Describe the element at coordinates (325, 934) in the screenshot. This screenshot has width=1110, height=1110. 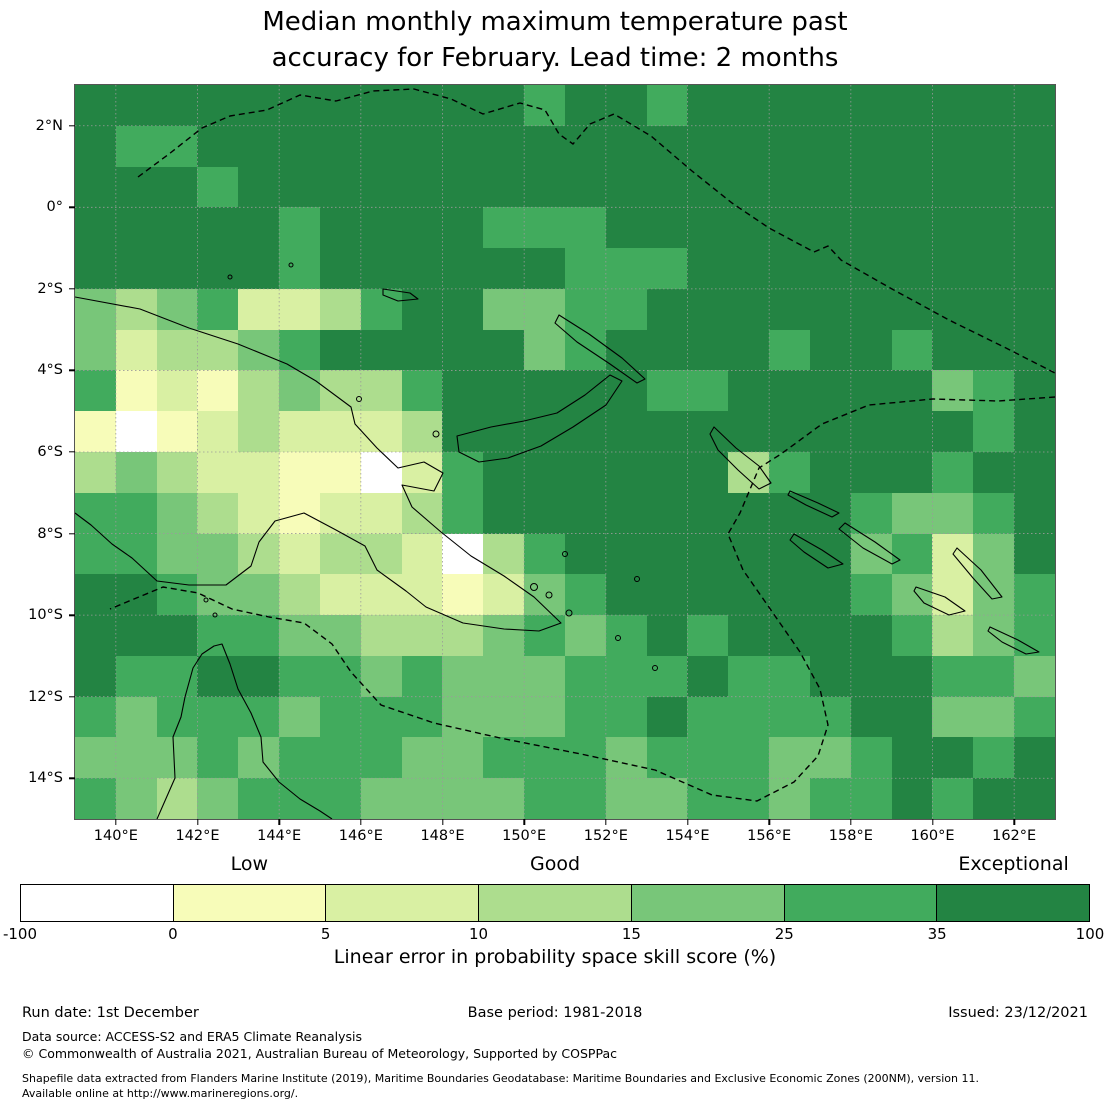
I see `colorbar-tick-label: 5` at that location.